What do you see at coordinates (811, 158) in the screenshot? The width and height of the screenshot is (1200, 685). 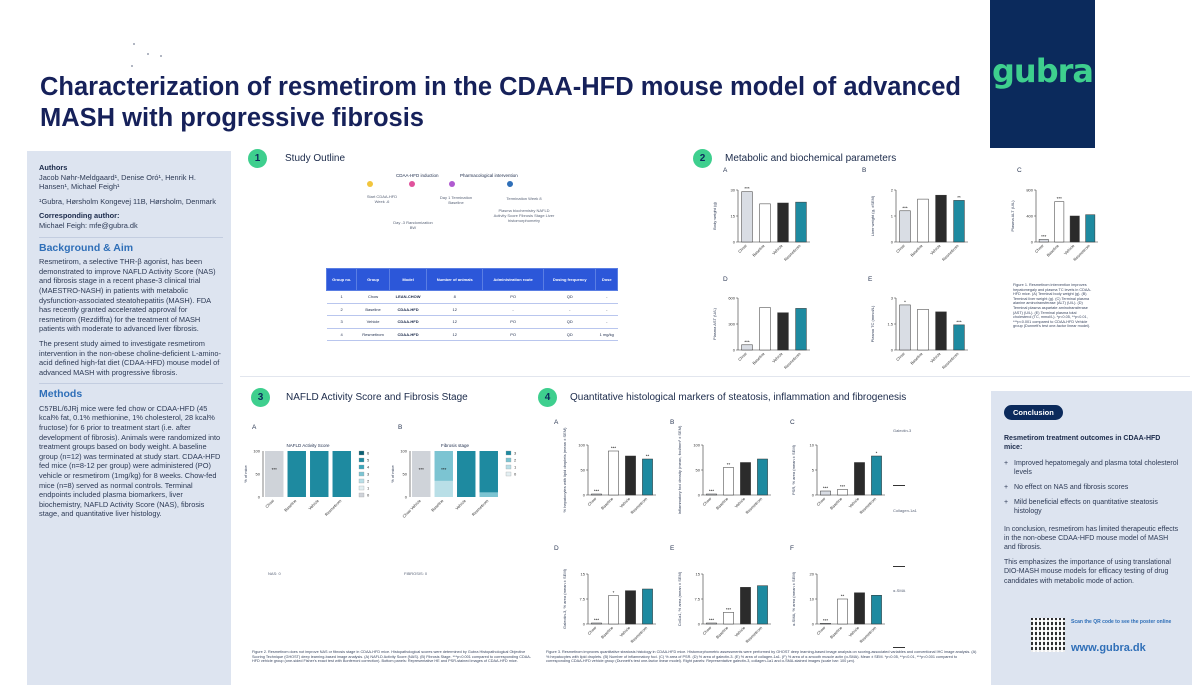 I see `section-2-title: Metabolic and biochemical parameters` at bounding box center [811, 158].